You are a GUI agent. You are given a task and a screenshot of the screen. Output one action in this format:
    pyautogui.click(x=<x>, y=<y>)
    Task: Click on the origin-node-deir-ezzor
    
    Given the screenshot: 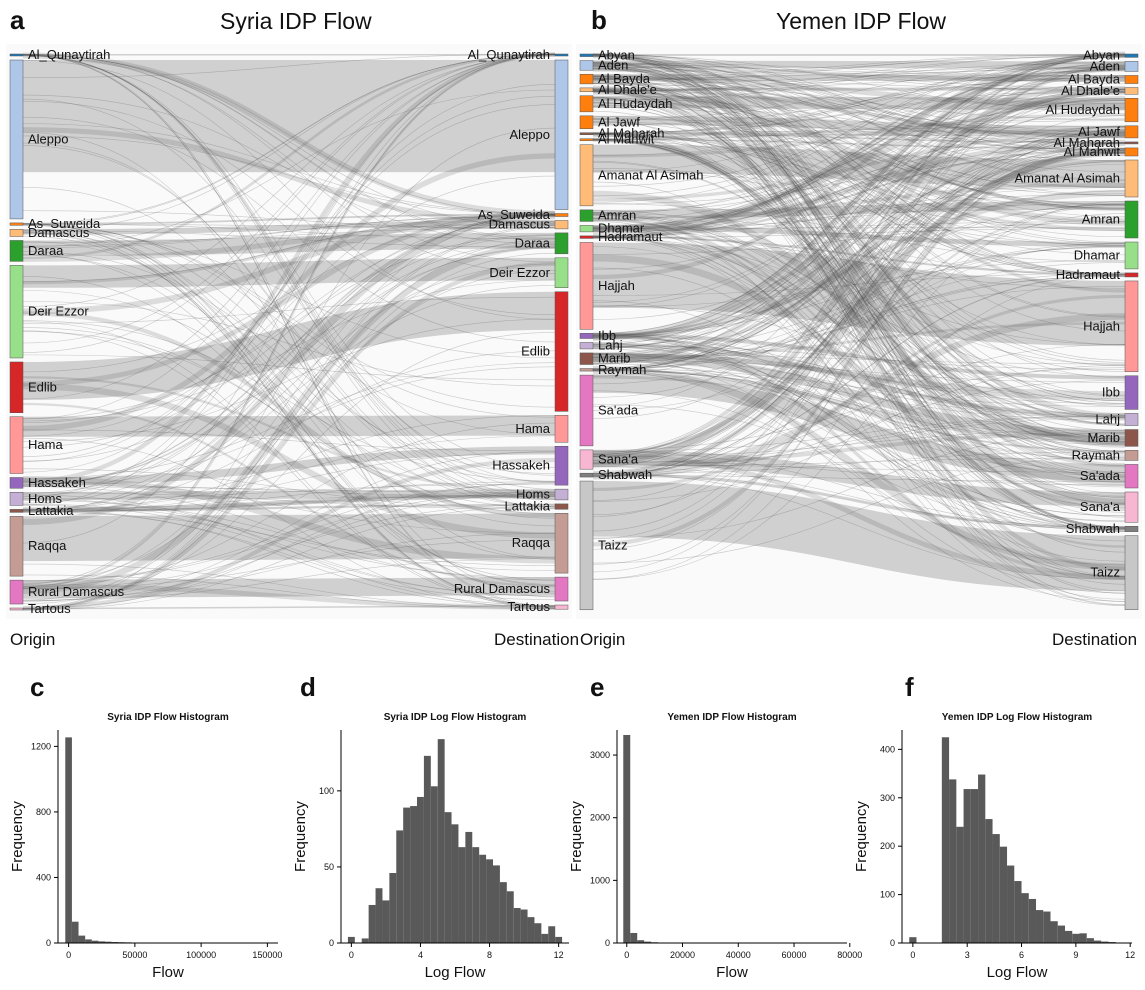 What is the action you would take?
    pyautogui.click(x=16, y=311)
    